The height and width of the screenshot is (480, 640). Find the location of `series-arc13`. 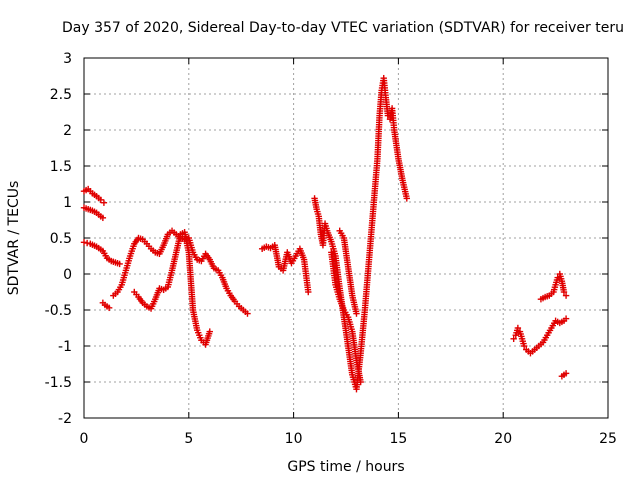

series-arc13 is located at coordinates (564, 375).